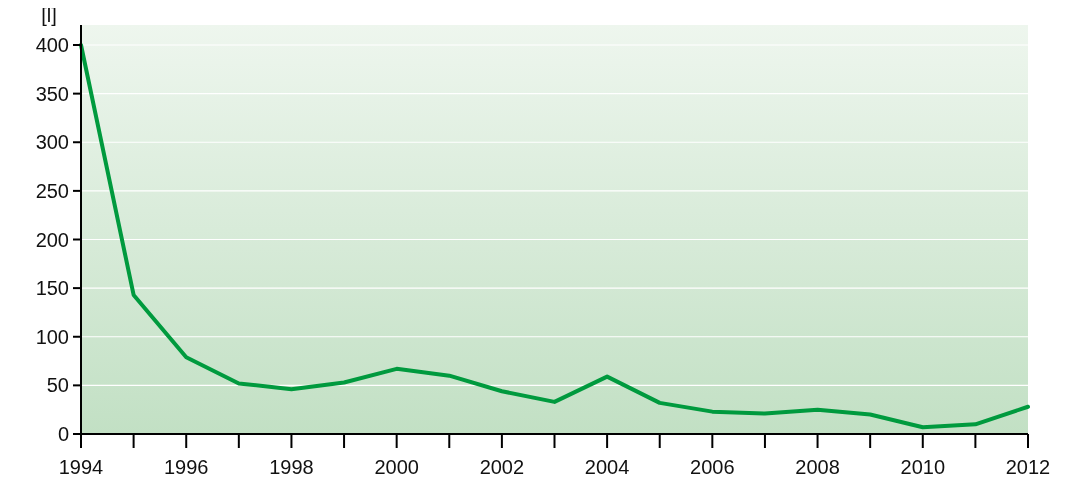 The image size is (1068, 498). I want to click on x-tick-label: 1994, so click(81, 467).